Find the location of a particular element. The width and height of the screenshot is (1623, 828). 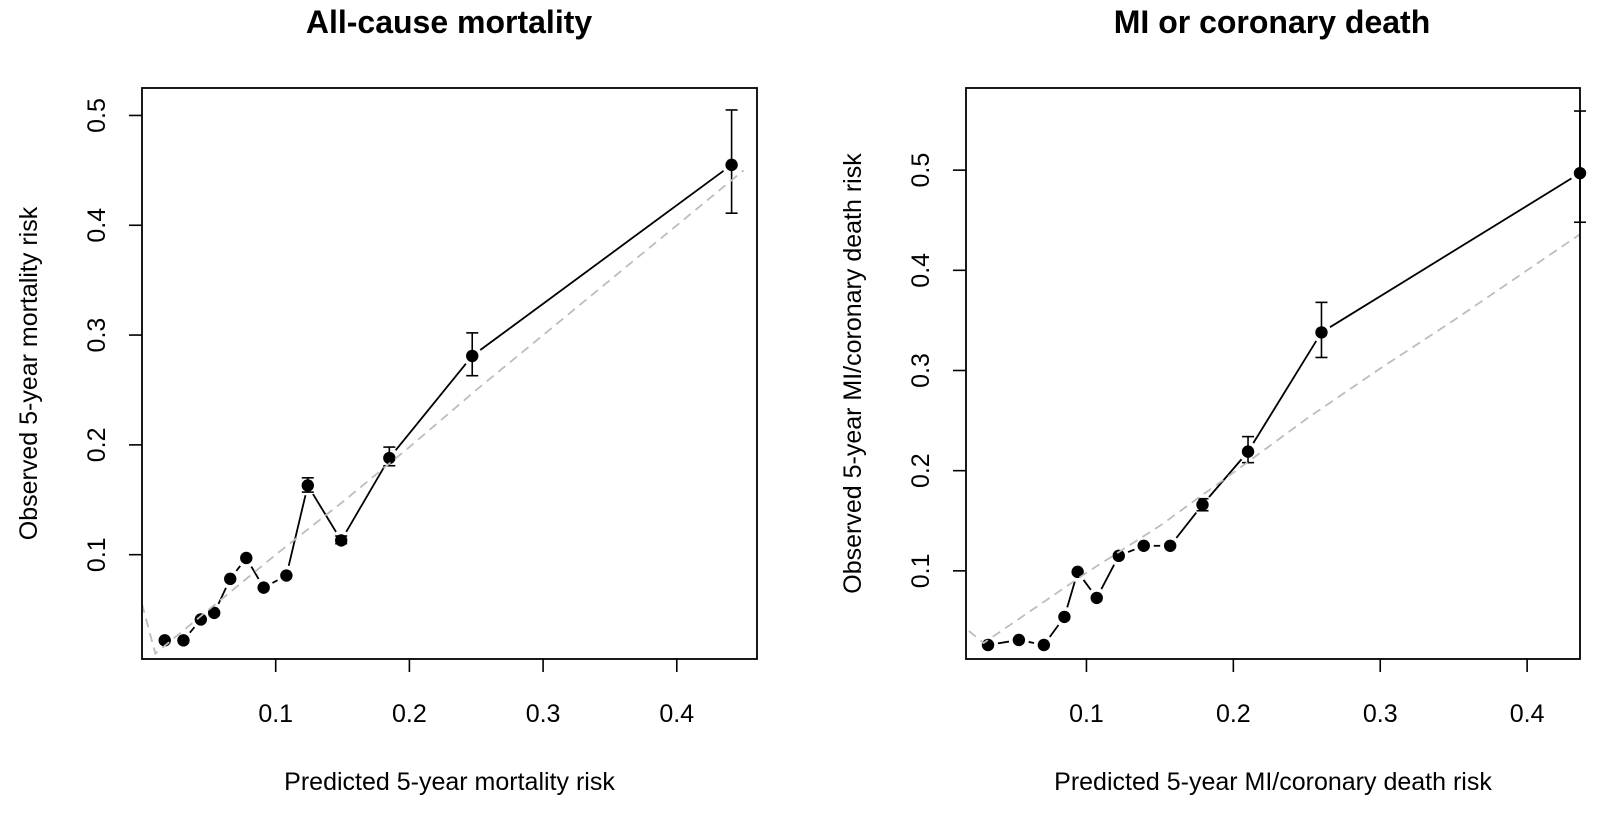

panel-2-x-tick-label: 0.2 is located at coordinates (1233, 714).